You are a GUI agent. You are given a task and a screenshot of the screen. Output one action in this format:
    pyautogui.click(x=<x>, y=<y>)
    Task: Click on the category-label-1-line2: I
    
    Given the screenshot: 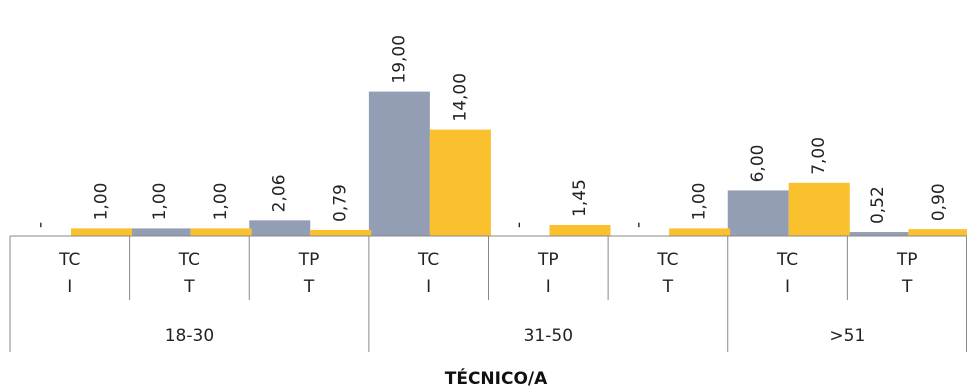 What is the action you would take?
    pyautogui.click(x=69, y=287)
    